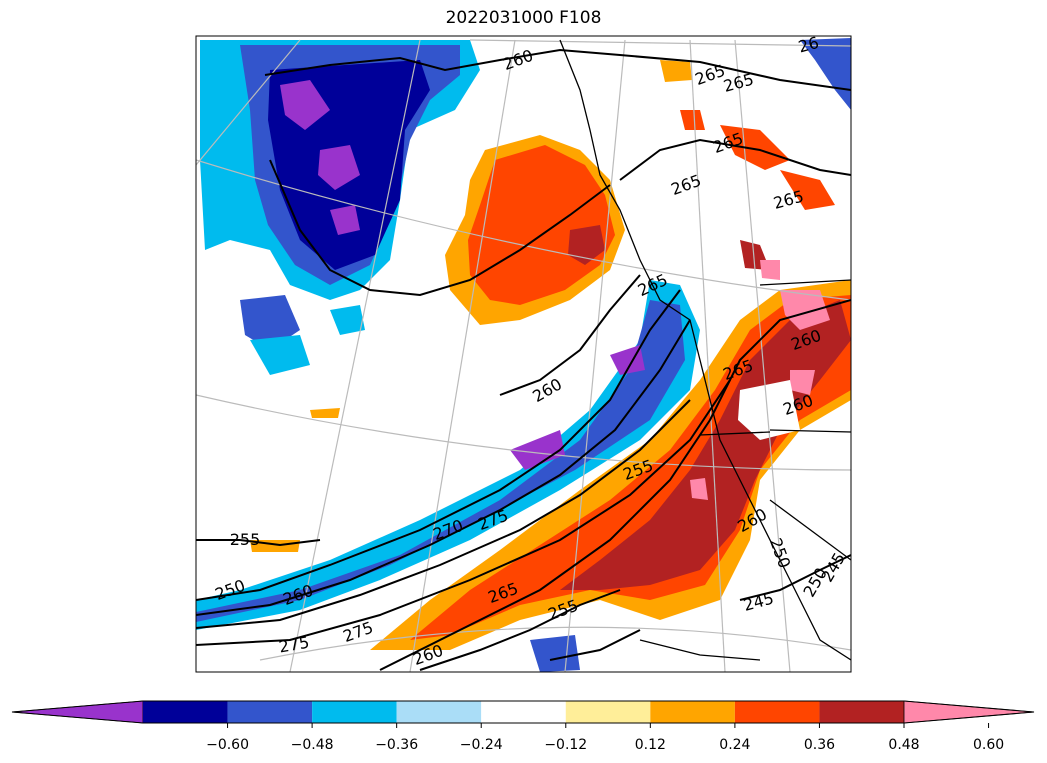 This screenshot has width=1047, height=763. I want to click on colorbar-tick-label: 0.12, so click(650, 745).